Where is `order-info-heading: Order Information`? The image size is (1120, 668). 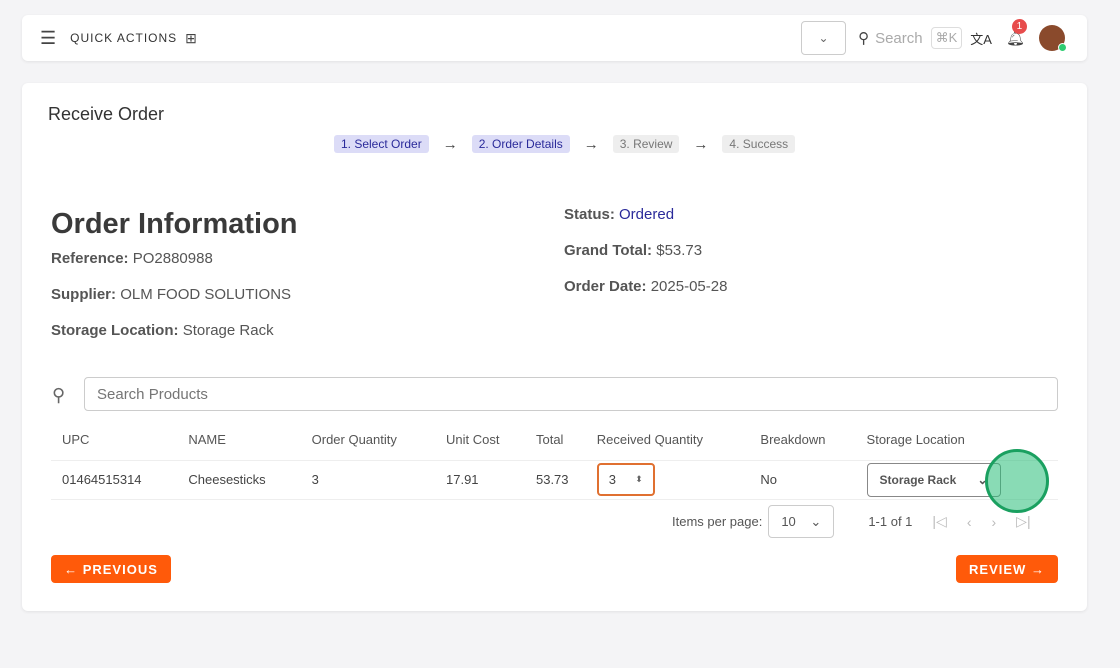 order-info-heading: Order Information is located at coordinates (174, 224).